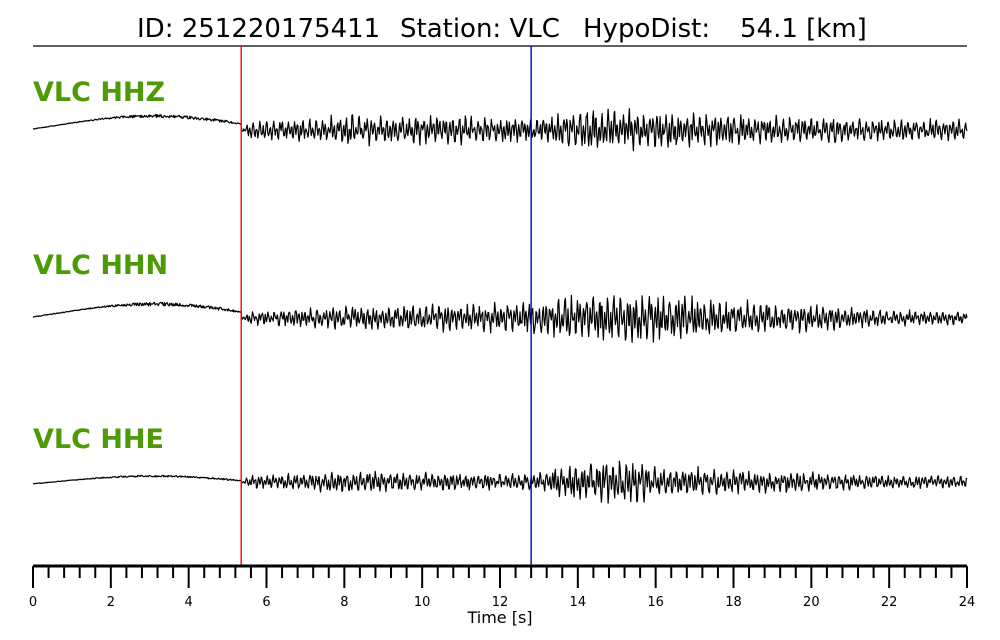 This screenshot has width=1000, height=640. Describe the element at coordinates (500, 130) in the screenshot. I see `trace-hhz` at that location.